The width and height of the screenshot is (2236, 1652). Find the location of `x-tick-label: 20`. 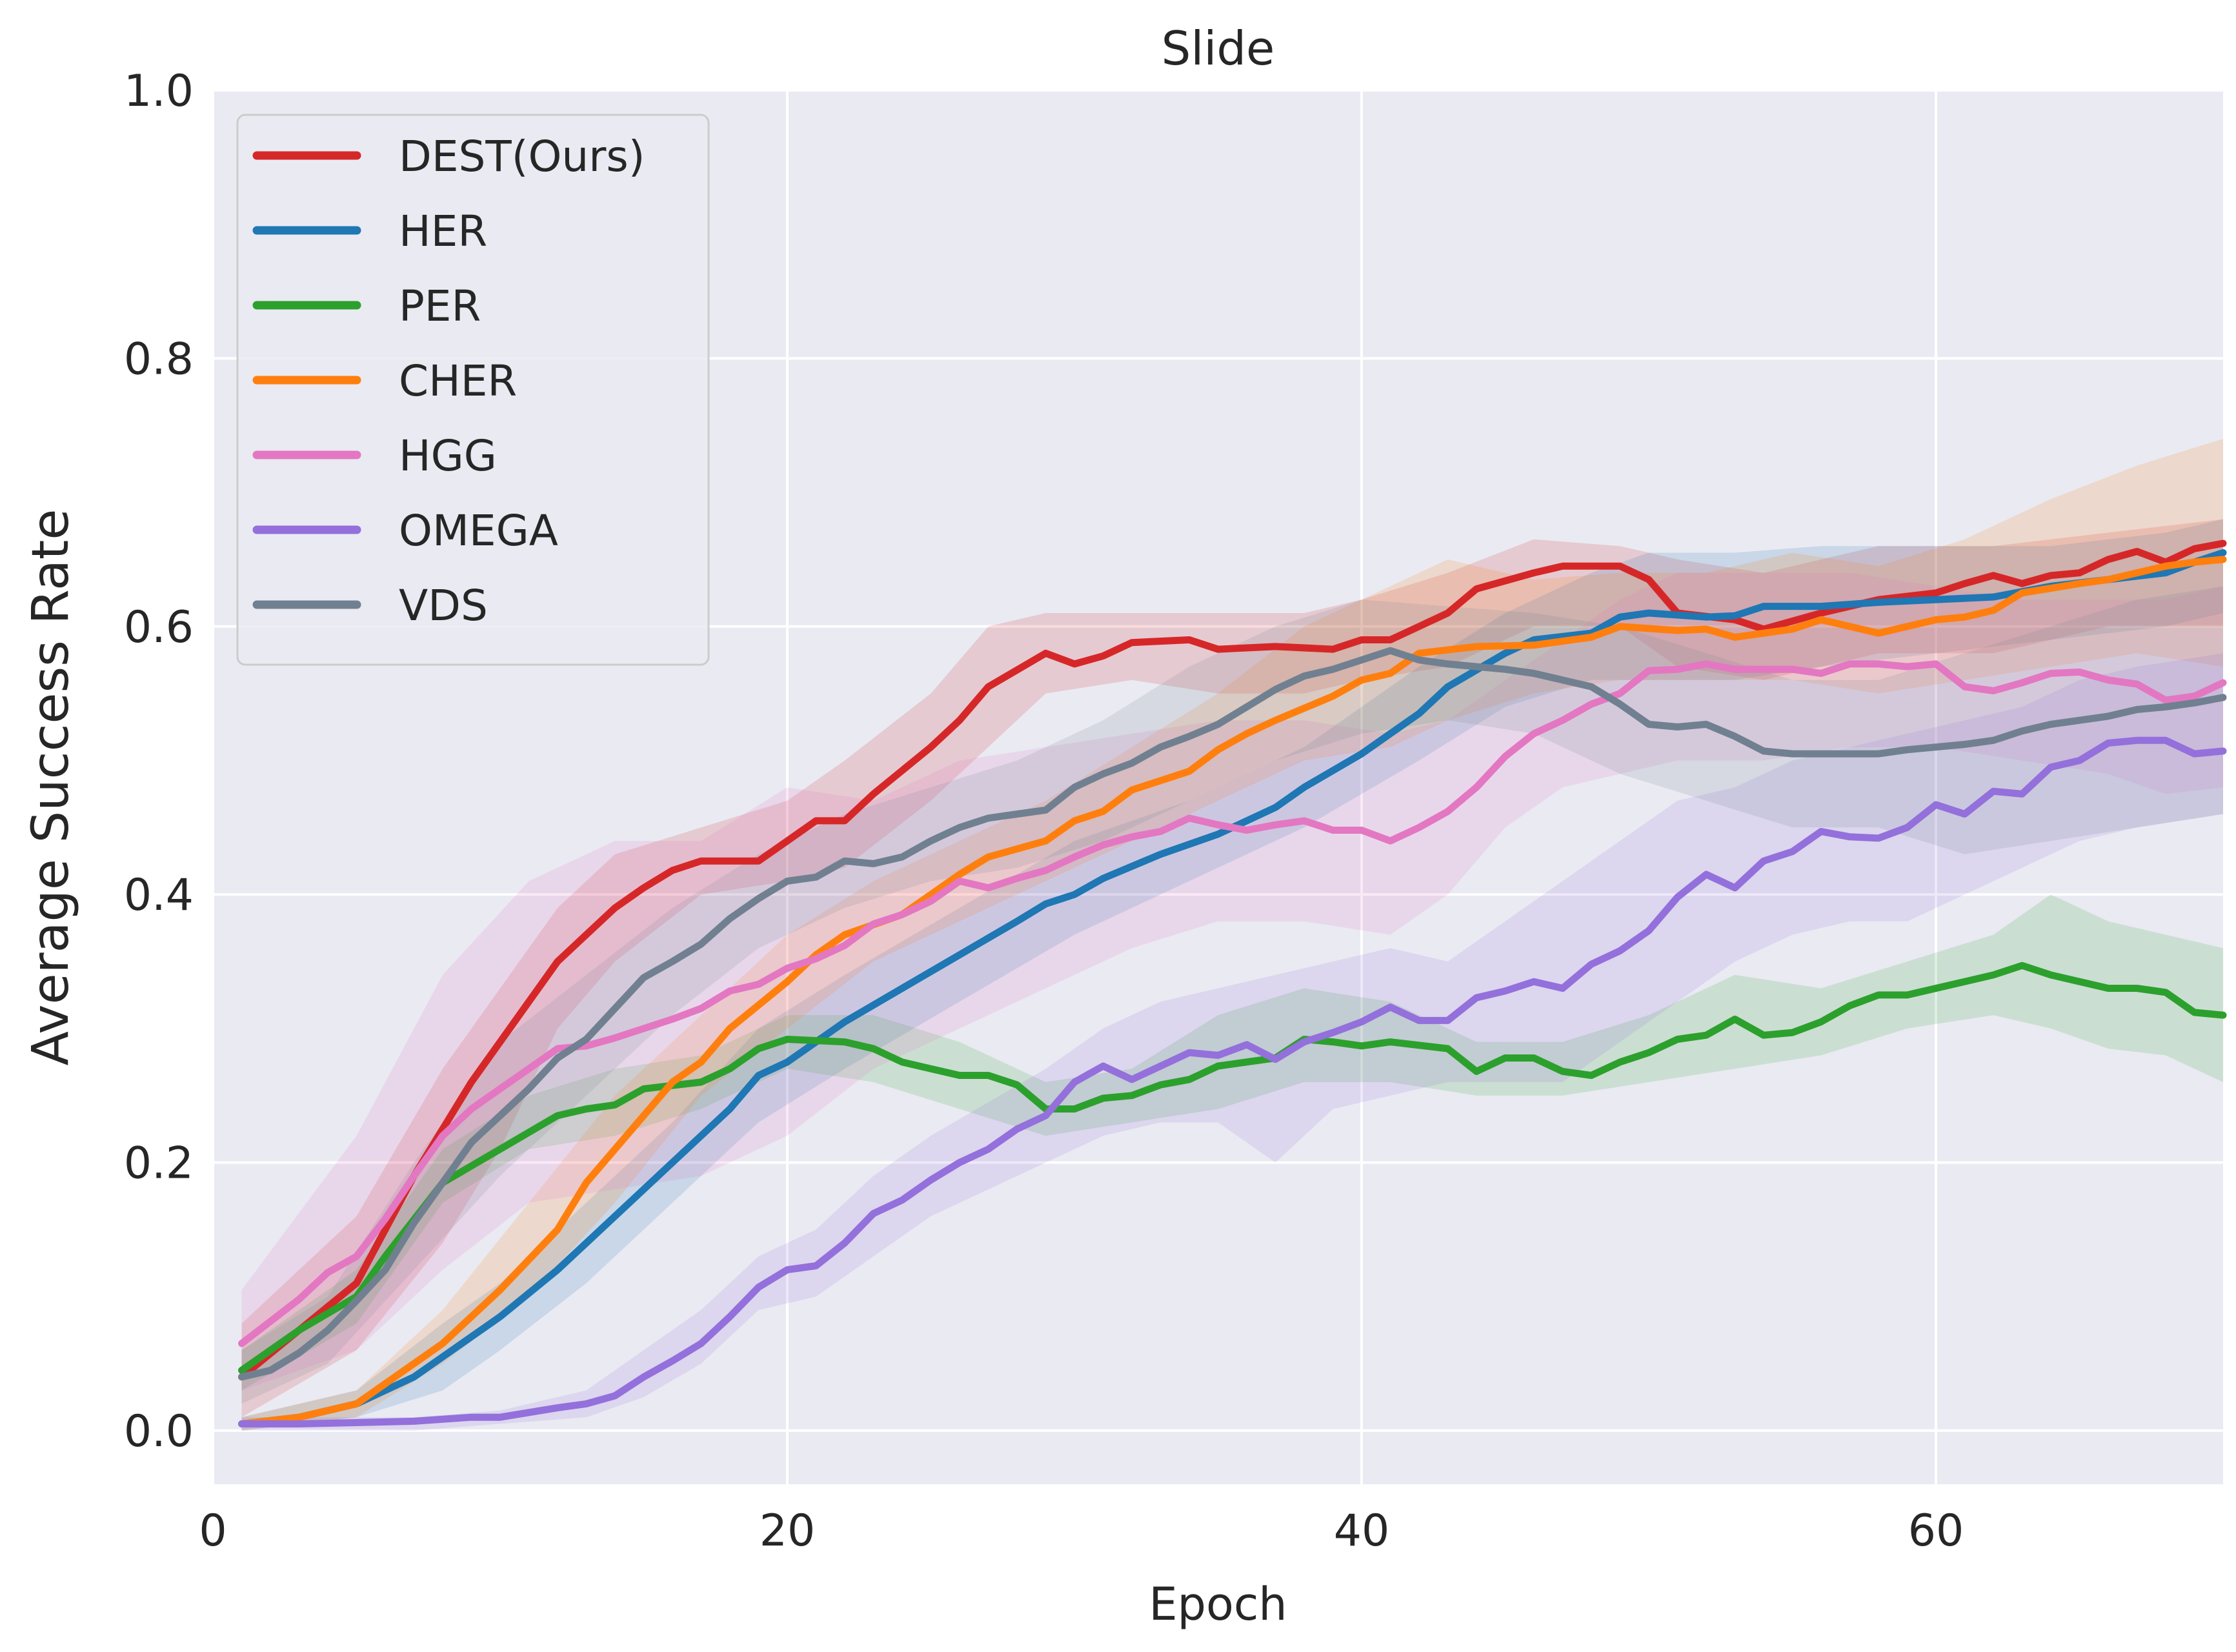

x-tick-label: 20 is located at coordinates (788, 1531).